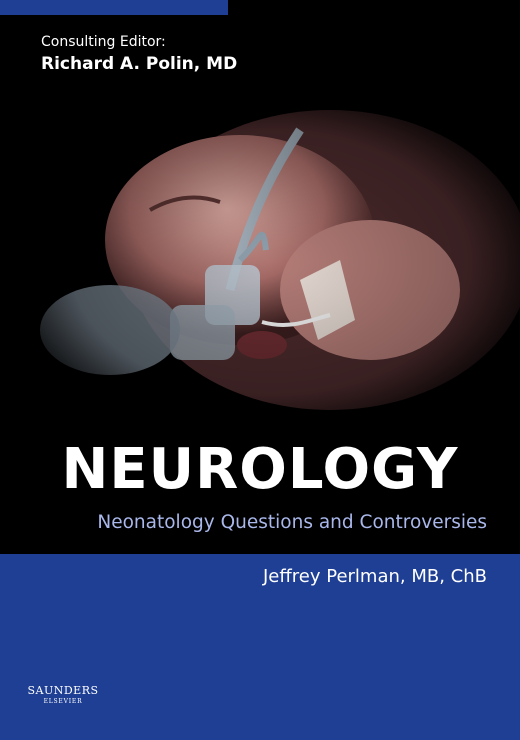  What do you see at coordinates (139, 64) in the screenshot?
I see `consulting-editor-name: Richard A. Polin, MD` at bounding box center [139, 64].